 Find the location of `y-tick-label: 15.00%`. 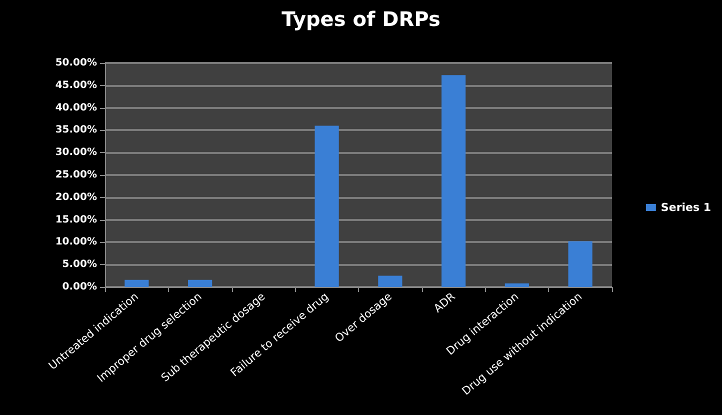

y-tick-label: 15.00% is located at coordinates (76, 220).